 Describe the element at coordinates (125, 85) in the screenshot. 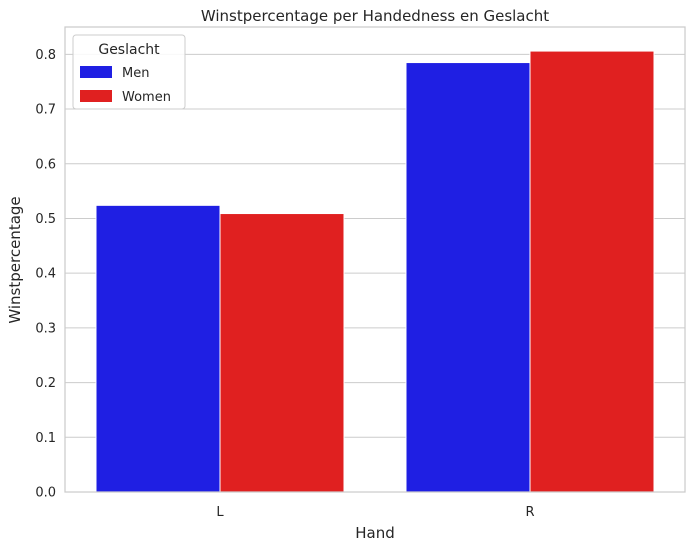

I see `legend-items: Men Women` at that location.